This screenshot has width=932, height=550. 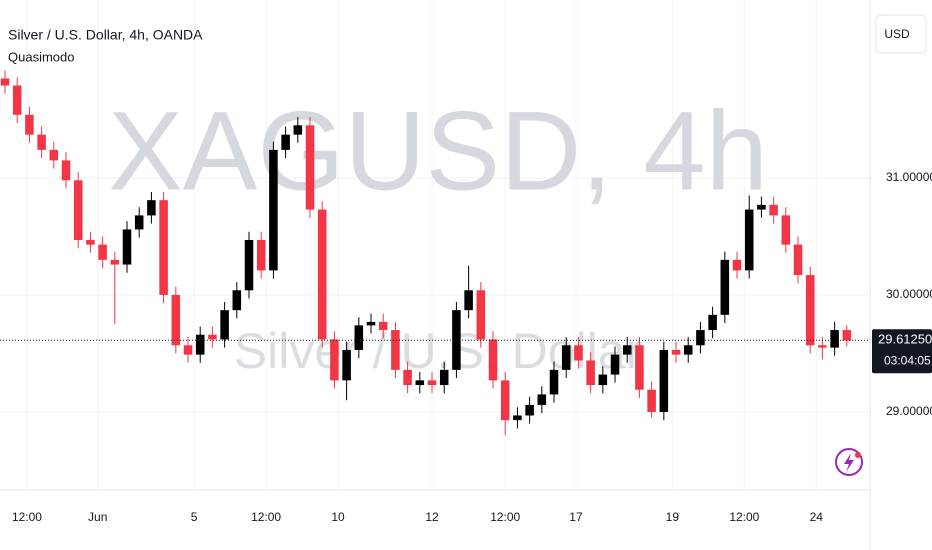 What do you see at coordinates (105, 35) in the screenshot?
I see `chart-title: Silver / U.S. Dollar, 4h, OANDA` at bounding box center [105, 35].